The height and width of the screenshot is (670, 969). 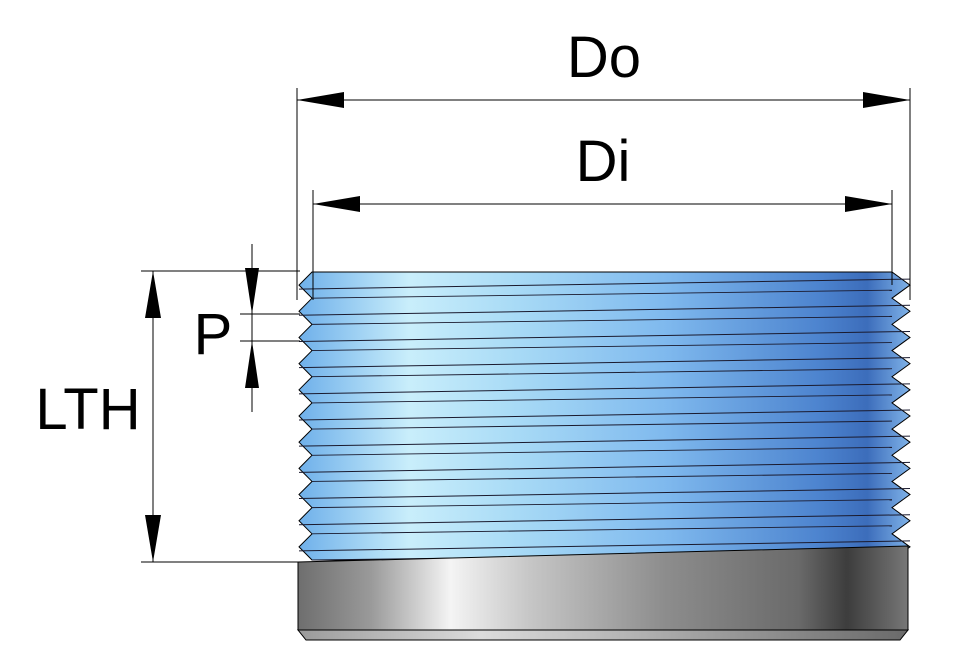 I want to click on pitch-label: P, so click(x=213, y=334).